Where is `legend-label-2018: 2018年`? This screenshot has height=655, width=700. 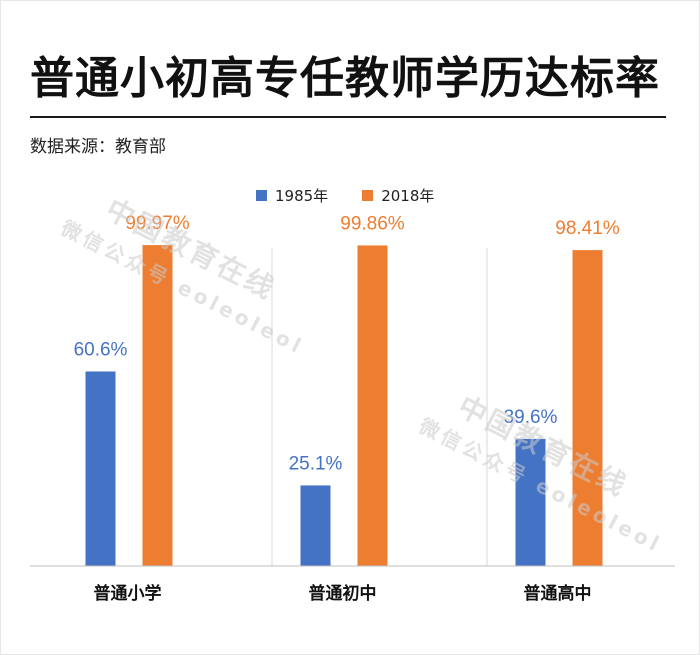 legend-label-2018: 2018年 is located at coordinates (408, 196).